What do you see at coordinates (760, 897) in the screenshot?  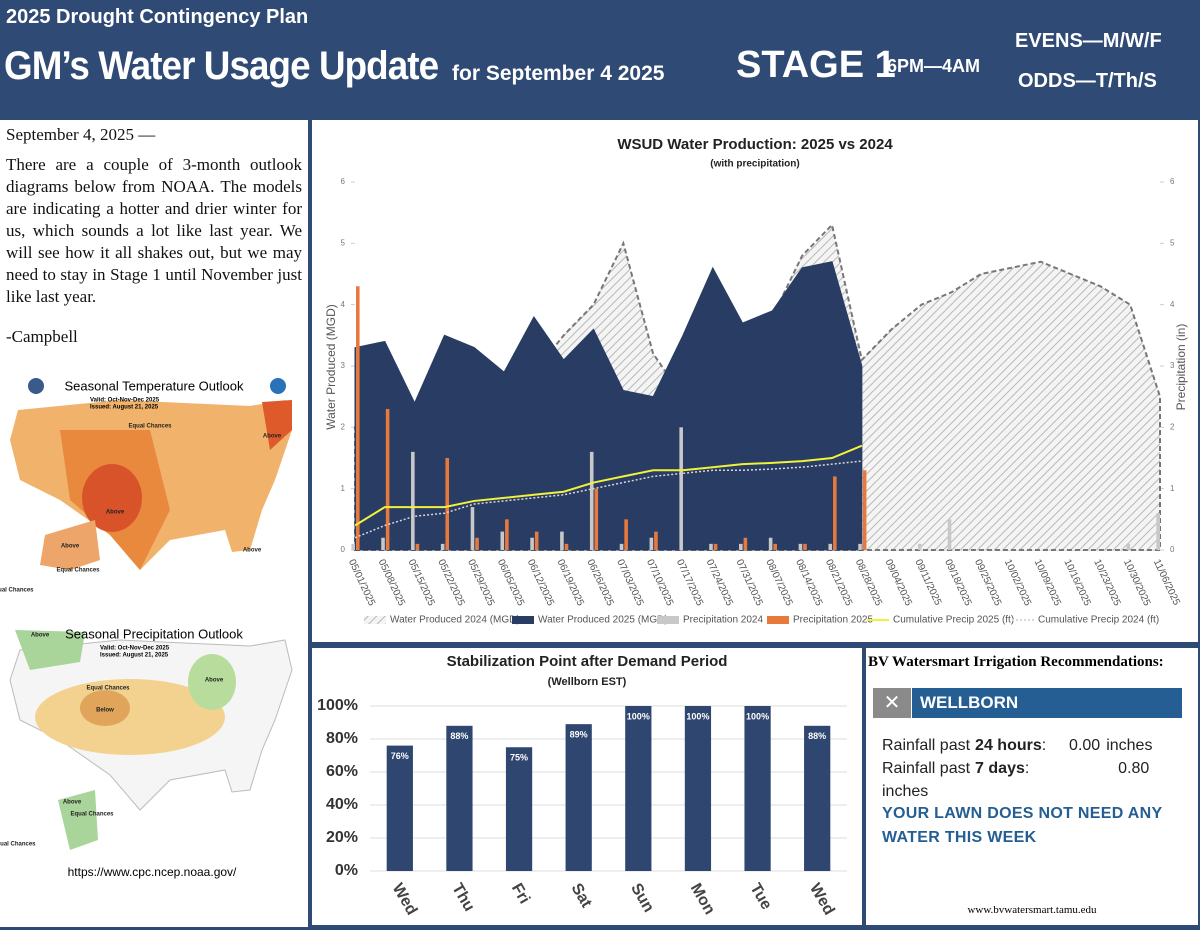 I see `x-tick-label: Tue` at bounding box center [760, 897].